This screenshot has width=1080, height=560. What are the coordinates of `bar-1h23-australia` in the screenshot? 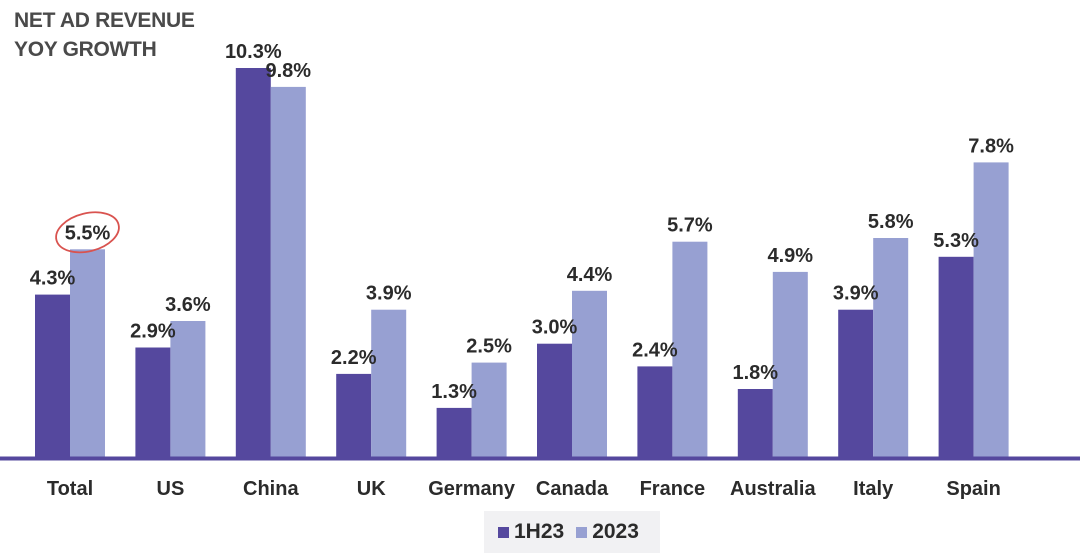 It's located at (755, 423).